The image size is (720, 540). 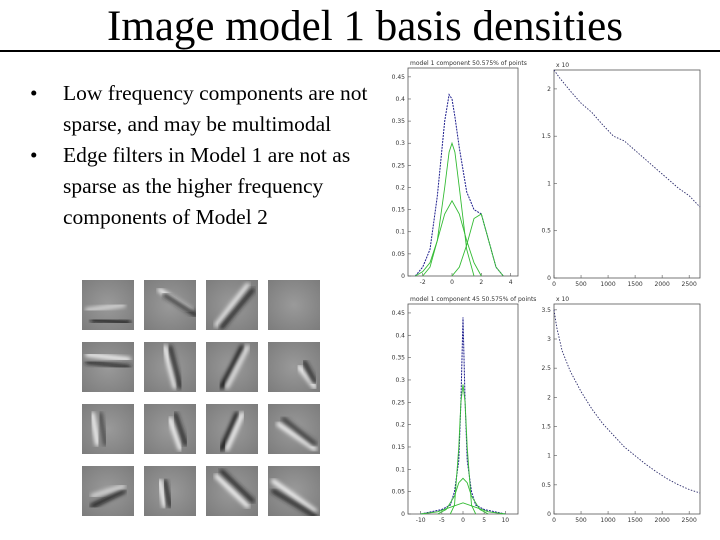 What do you see at coordinates (546, 231) in the screenshot?
I see `y-tick-label: 0.5` at bounding box center [546, 231].